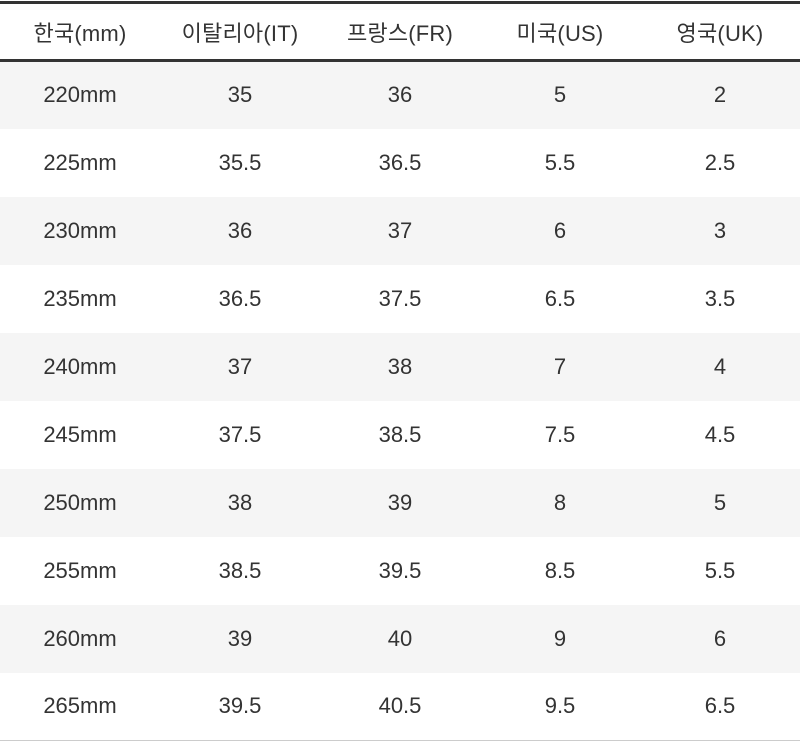  What do you see at coordinates (560, 706) in the screenshot?
I see `table-cell: 9.5` at bounding box center [560, 706].